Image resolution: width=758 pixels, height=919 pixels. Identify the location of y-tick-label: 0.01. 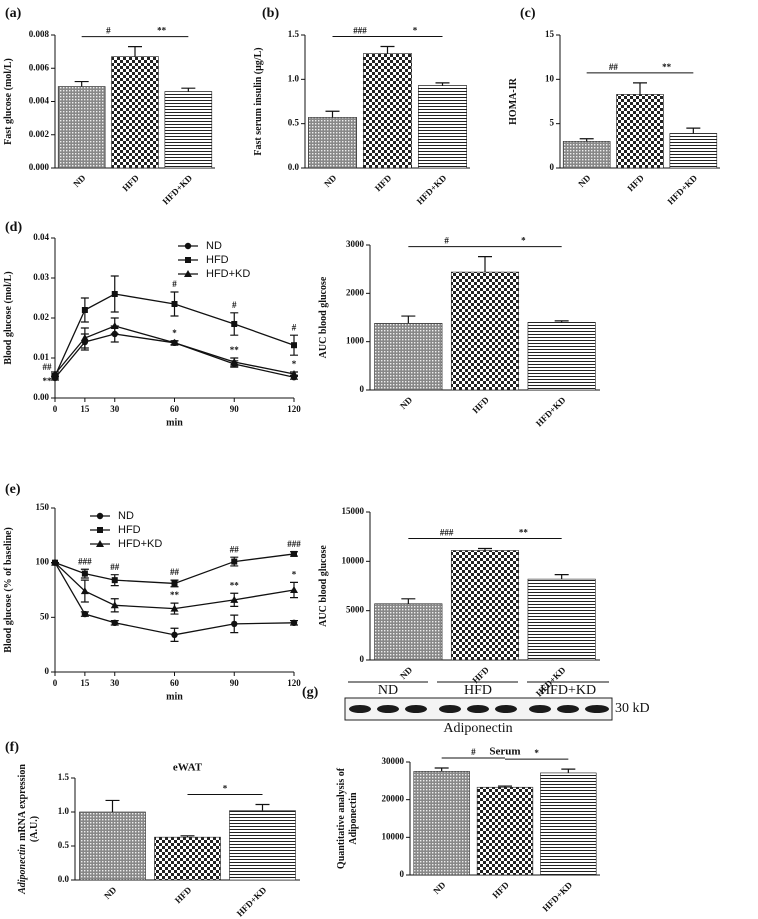
(41, 357).